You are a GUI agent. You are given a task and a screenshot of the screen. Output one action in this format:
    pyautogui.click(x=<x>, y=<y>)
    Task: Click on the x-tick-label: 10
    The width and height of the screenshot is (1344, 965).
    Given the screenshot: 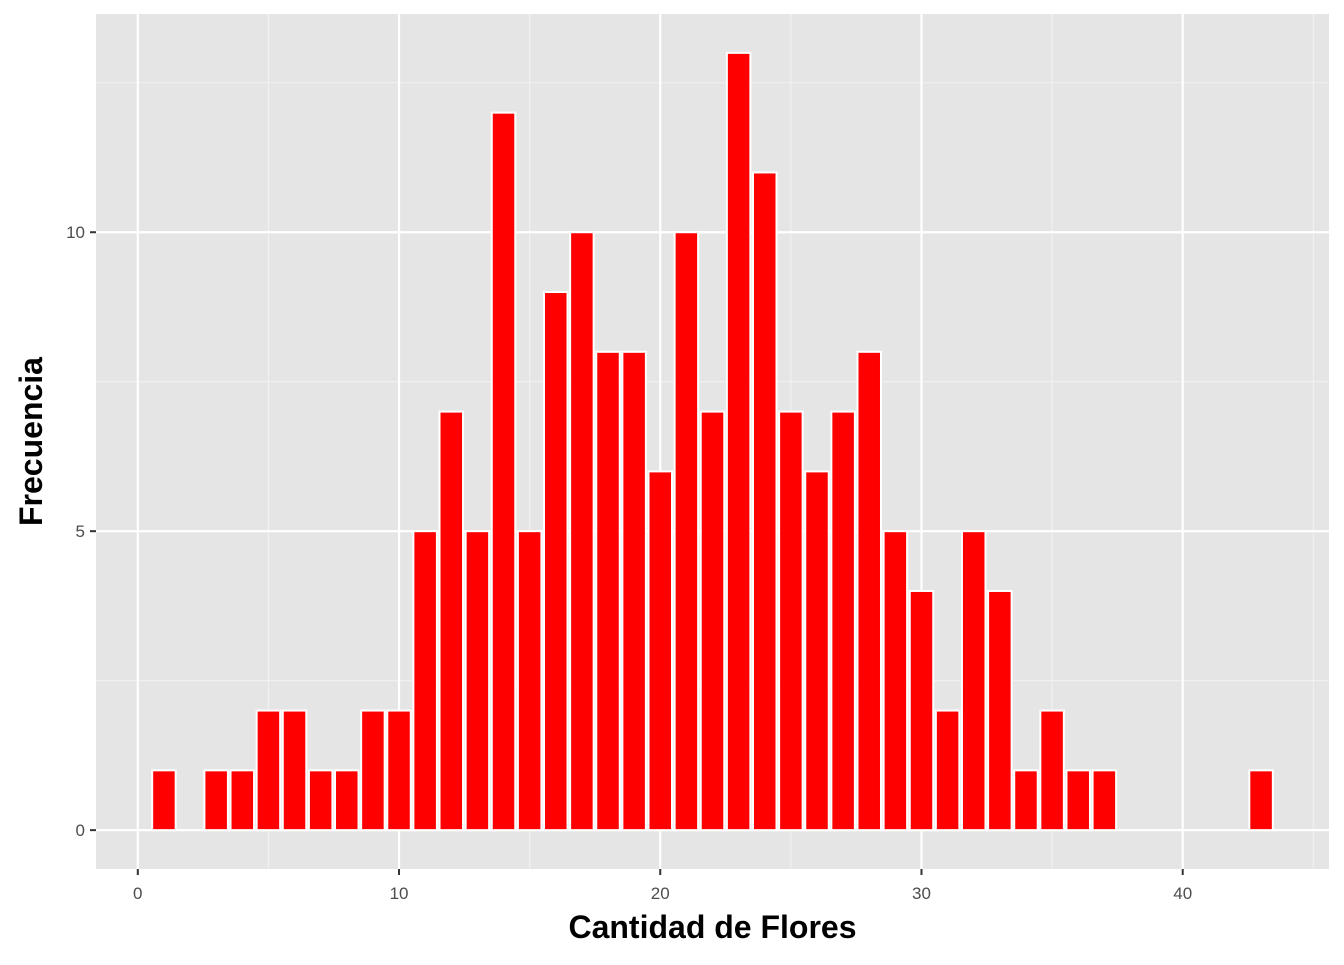 What is the action you would take?
    pyautogui.click(x=399, y=893)
    